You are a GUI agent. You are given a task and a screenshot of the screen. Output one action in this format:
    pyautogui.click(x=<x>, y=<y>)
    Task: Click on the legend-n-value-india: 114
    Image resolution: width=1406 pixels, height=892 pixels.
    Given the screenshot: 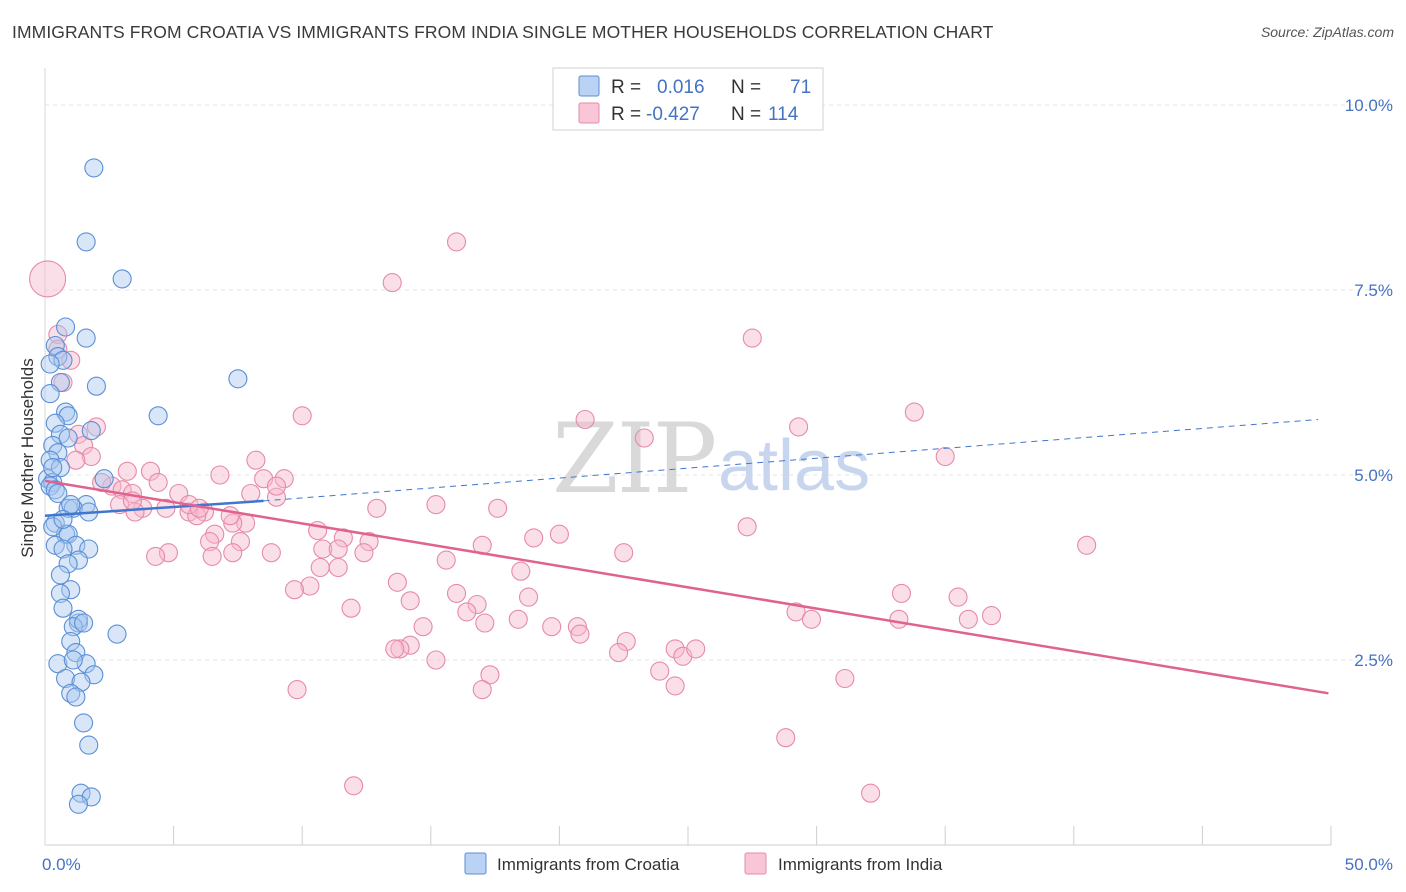 What is the action you would take?
    pyautogui.click(x=783, y=114)
    